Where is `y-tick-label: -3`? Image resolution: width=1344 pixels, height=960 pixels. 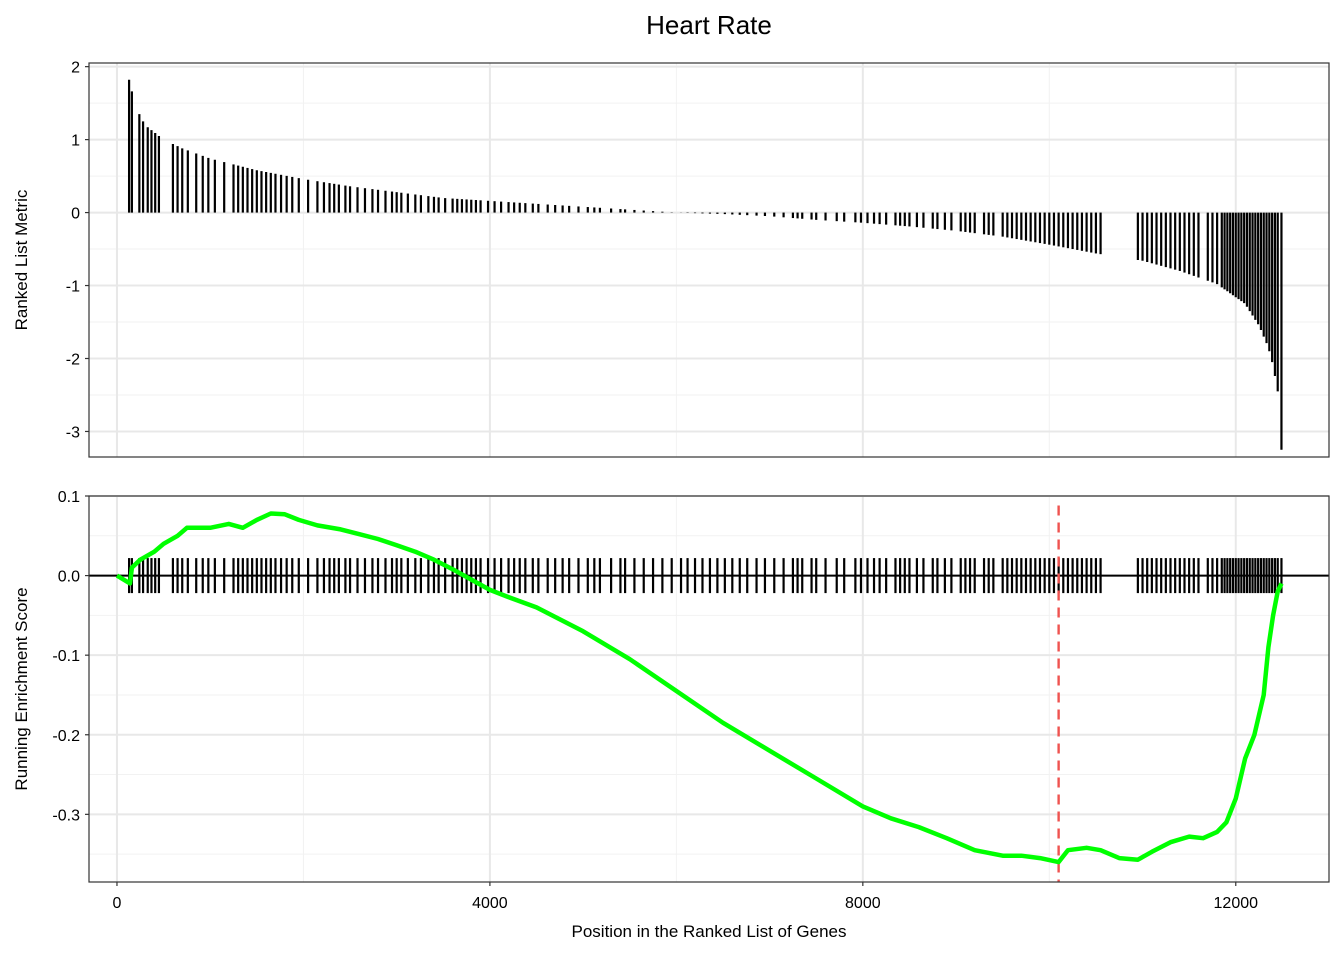 y-tick-label: -3 is located at coordinates (73, 432).